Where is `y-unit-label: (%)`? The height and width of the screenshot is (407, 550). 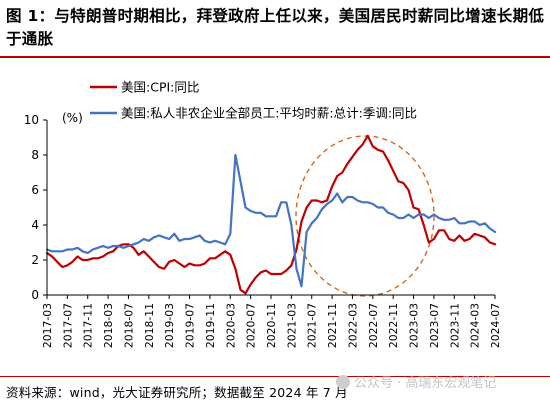
y-unit-label: (%) is located at coordinates (72, 118).